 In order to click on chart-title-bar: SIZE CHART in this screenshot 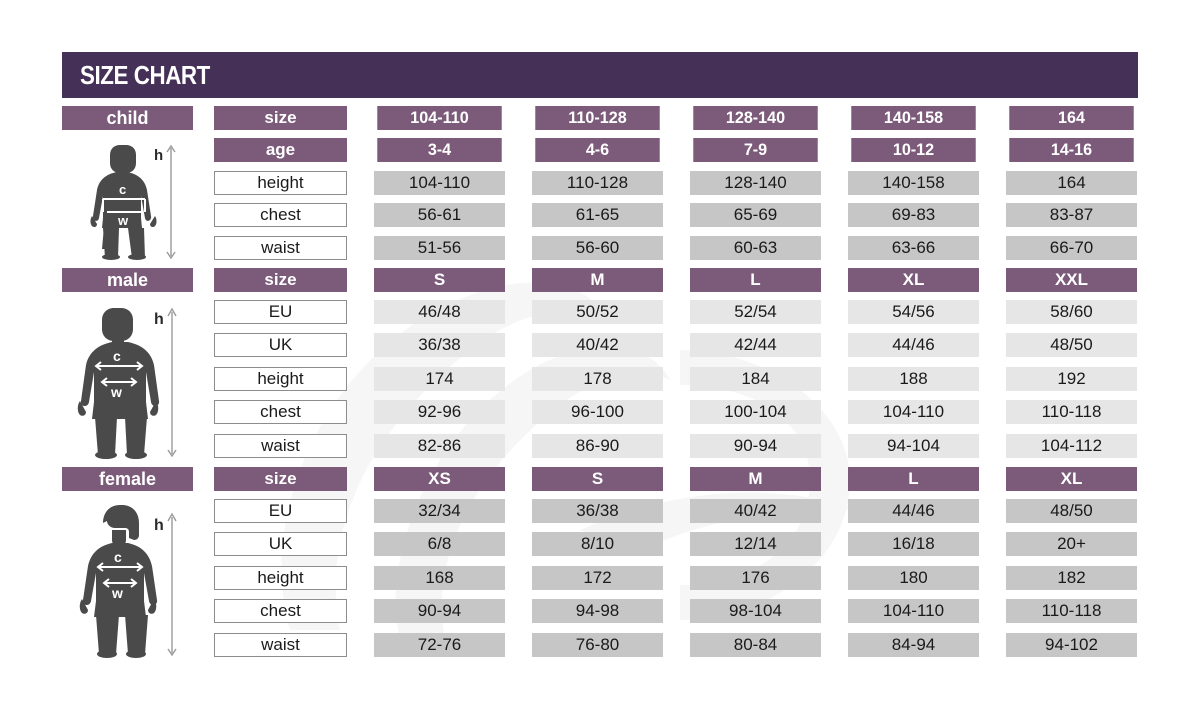, I will do `click(600, 75)`.